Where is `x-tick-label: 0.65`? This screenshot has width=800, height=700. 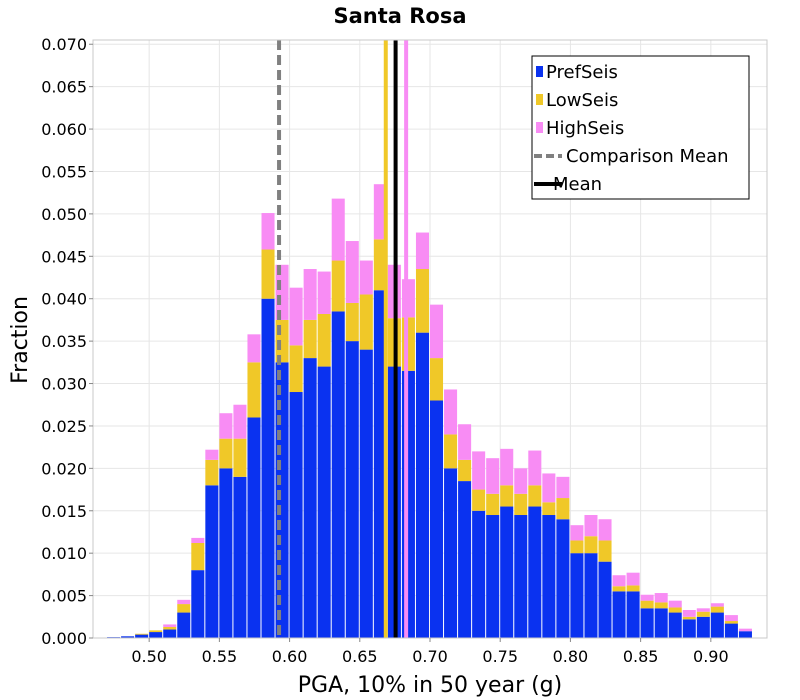 x-tick-label: 0.65 is located at coordinates (360, 656).